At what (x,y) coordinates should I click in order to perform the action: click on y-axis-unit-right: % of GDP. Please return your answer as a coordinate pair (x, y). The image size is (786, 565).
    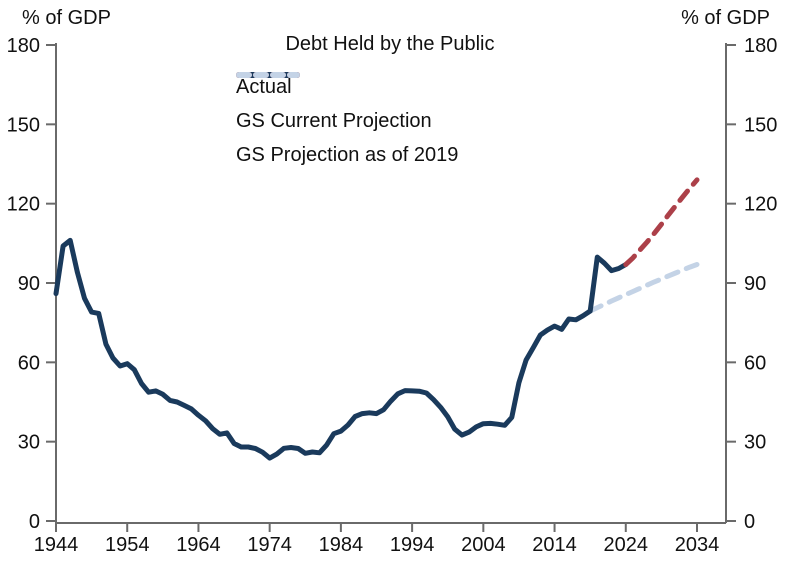
    Looking at the image, I should click on (725, 18).